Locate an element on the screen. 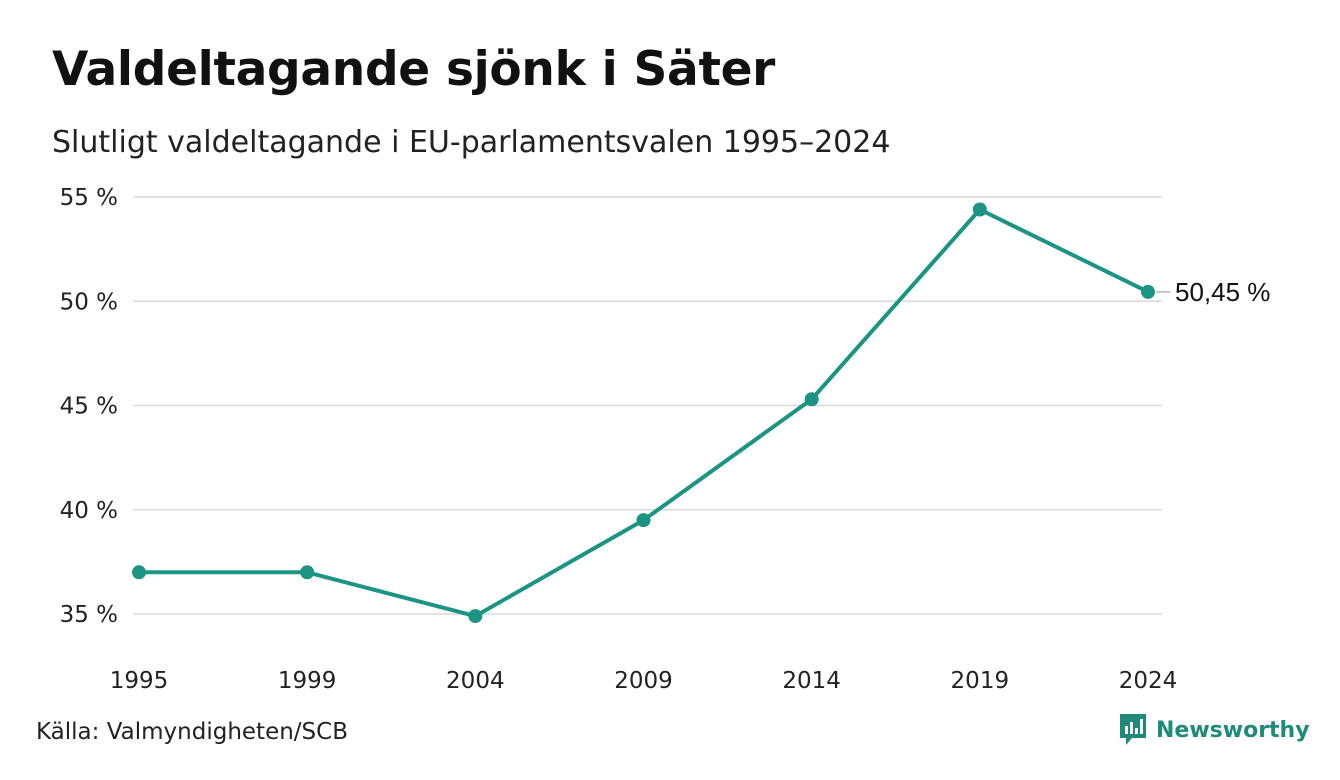 The width and height of the screenshot is (1340, 780). x-tick-label: 1999 is located at coordinates (307, 681).